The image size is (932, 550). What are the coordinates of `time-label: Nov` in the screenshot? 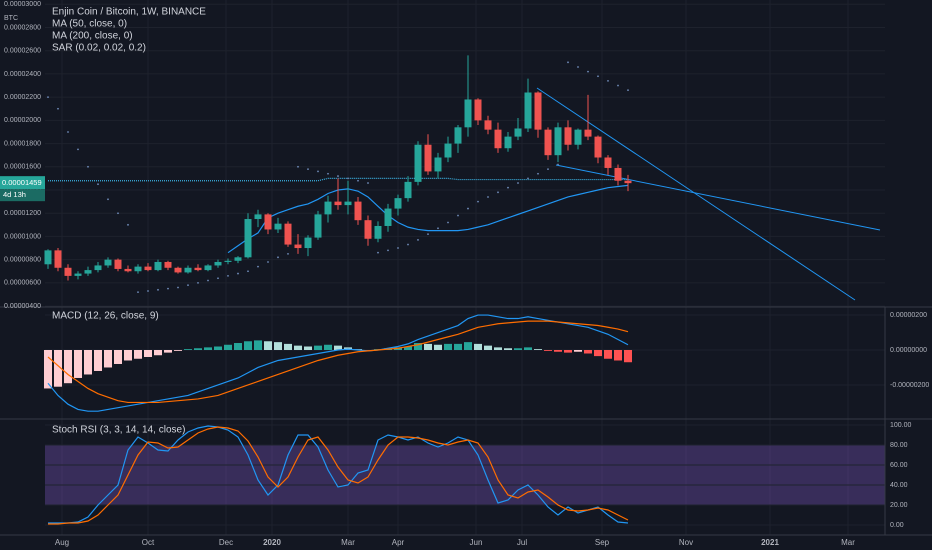 It's located at (686, 542).